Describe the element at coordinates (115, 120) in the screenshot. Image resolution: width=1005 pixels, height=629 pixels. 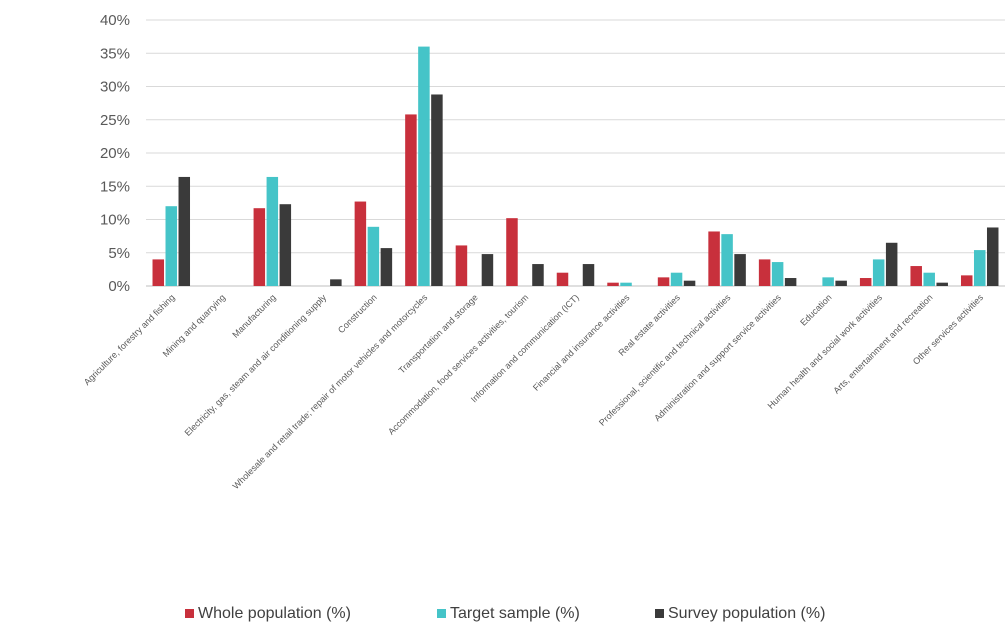
I see `y-tick-label: 25%` at that location.